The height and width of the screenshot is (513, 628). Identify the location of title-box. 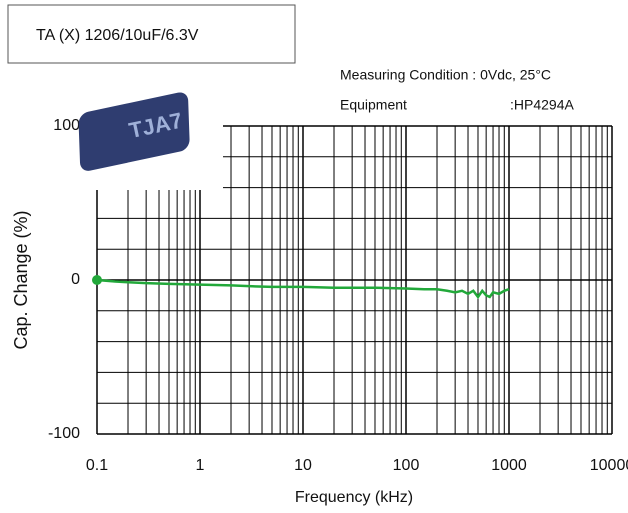
(151, 34).